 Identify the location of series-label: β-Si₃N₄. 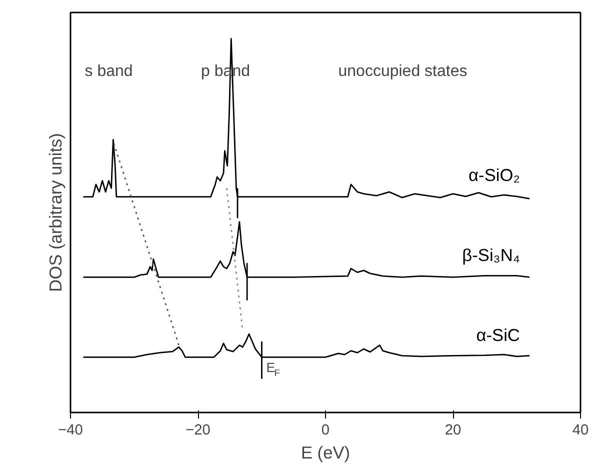
(491, 255).